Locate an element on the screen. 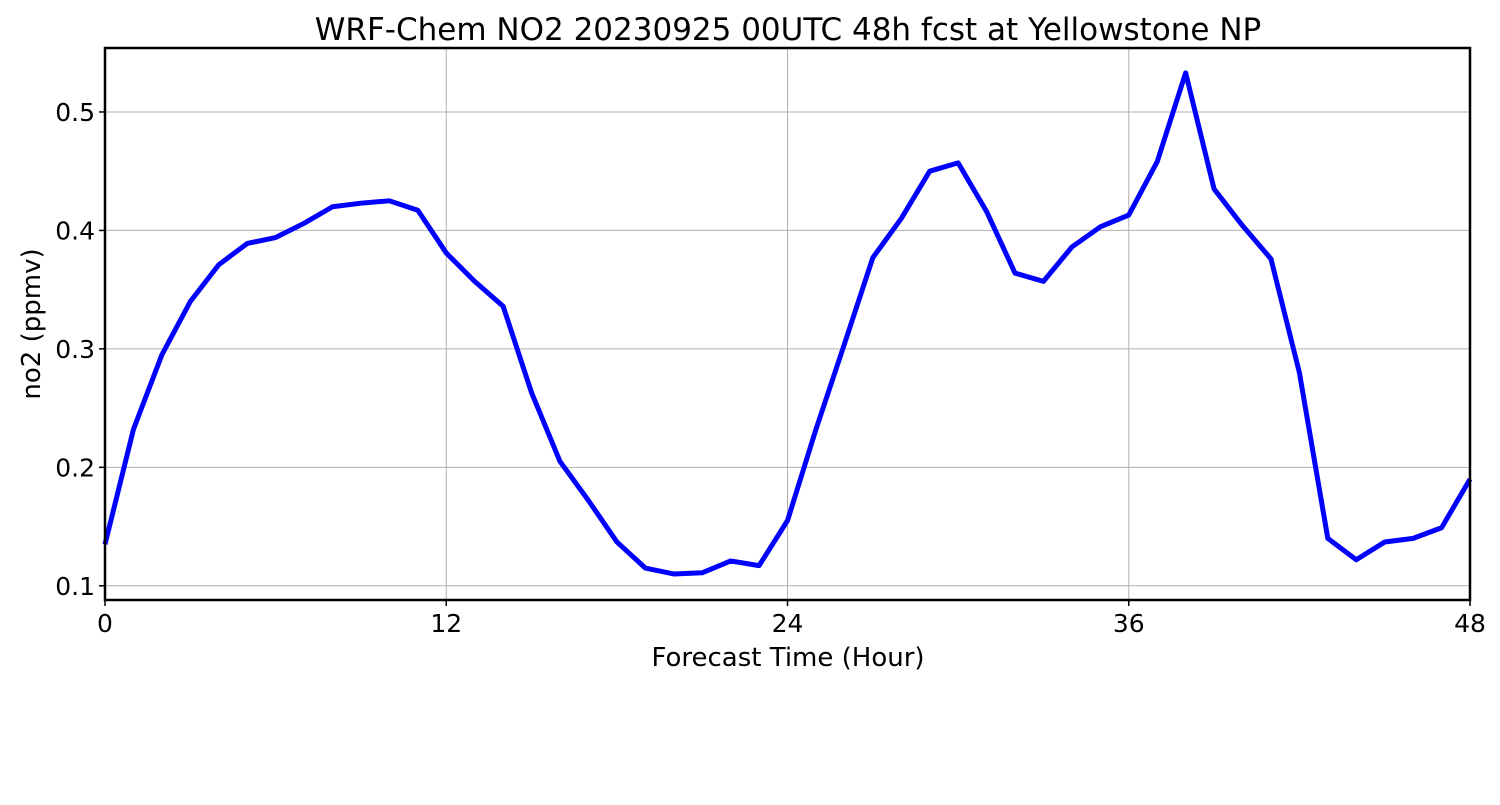 This screenshot has width=1500, height=805. y-axis-label: no2 (ppmv) is located at coordinates (32, 323).